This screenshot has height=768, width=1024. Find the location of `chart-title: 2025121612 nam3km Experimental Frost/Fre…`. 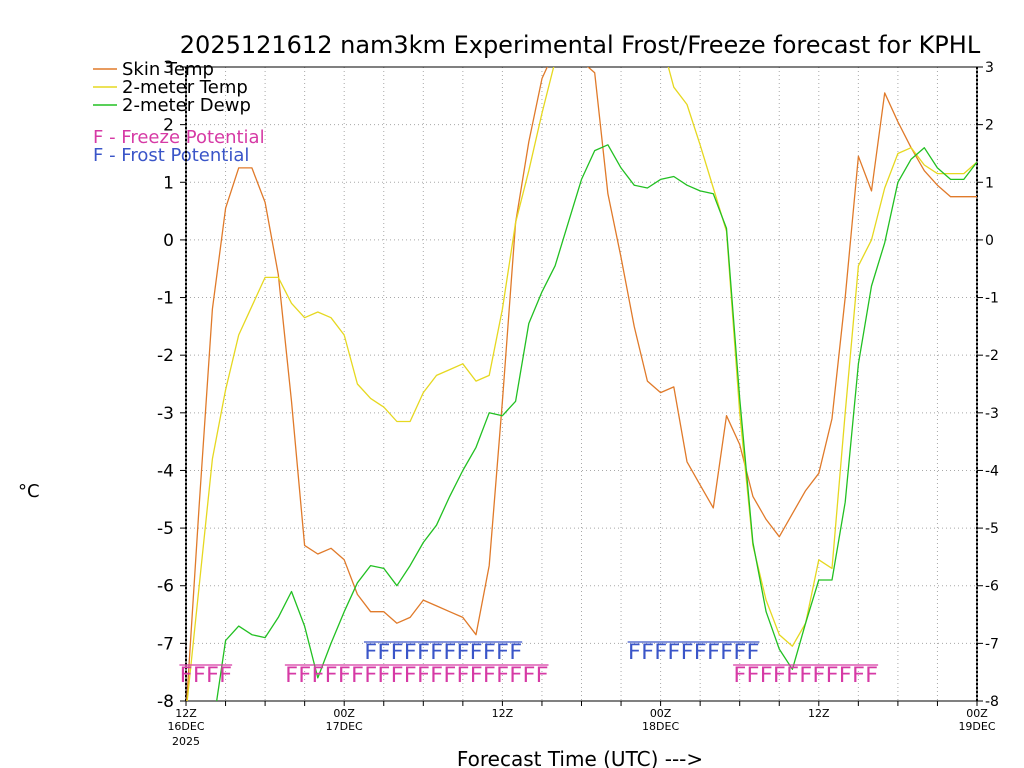

chart-title: 2025121612 nam3km Experimental Frost/Fre… is located at coordinates (580, 45).